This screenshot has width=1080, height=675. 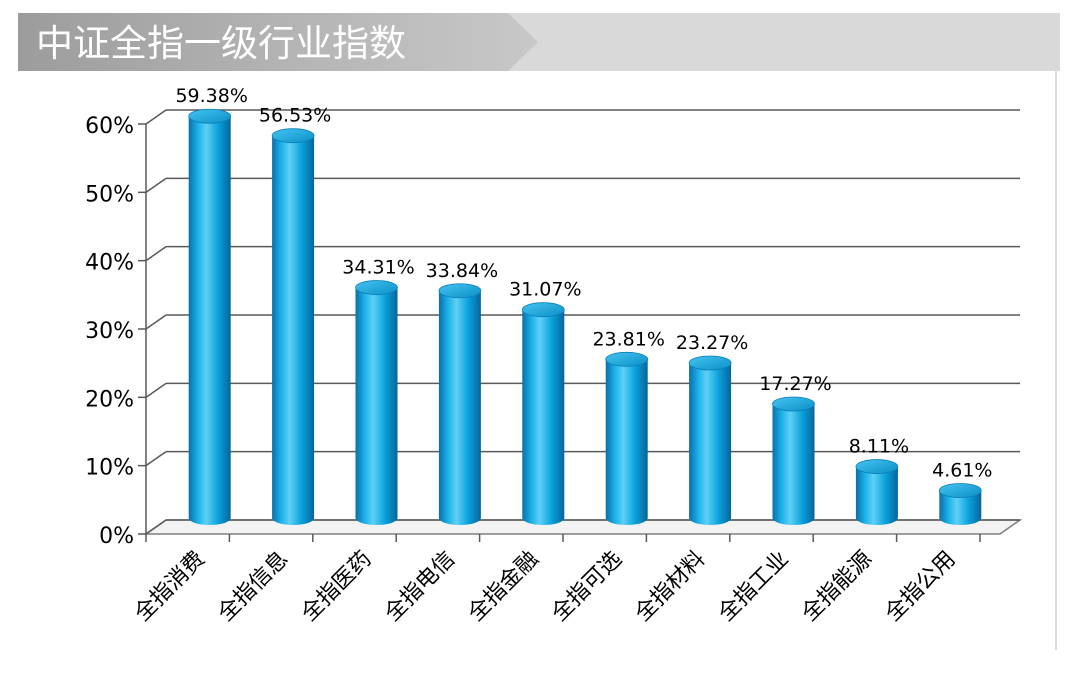 What do you see at coordinates (109, 331) in the screenshot?
I see `y-tick-label: 30%` at bounding box center [109, 331].